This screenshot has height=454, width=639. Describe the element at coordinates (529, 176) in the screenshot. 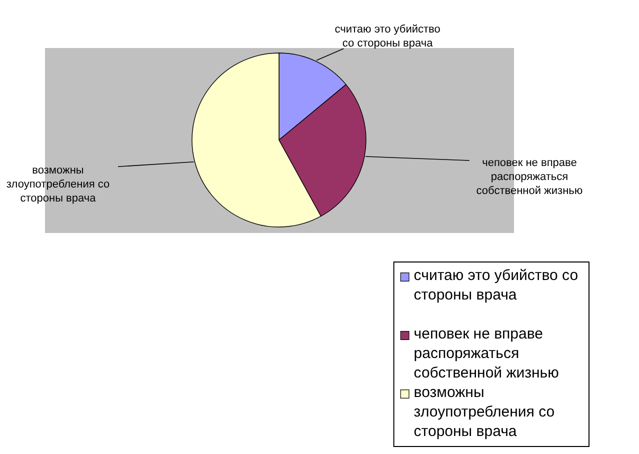

I see `slice-label: чеповек не вправе распоряжаться собственной жизнью` at that location.